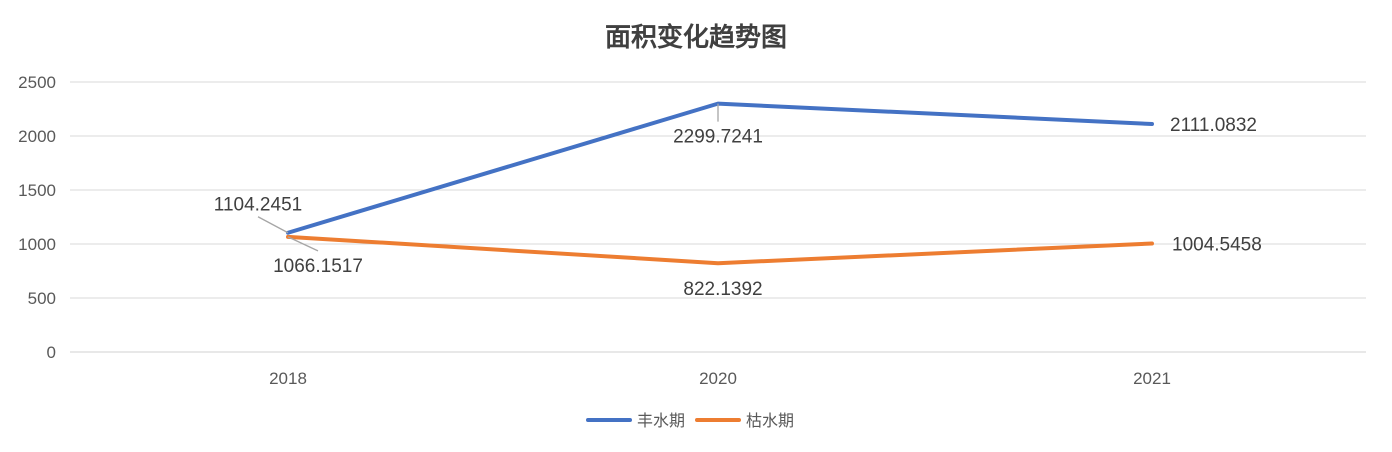  What do you see at coordinates (690, 420) in the screenshot?
I see `legend: 丰水期 枯水期` at bounding box center [690, 420].